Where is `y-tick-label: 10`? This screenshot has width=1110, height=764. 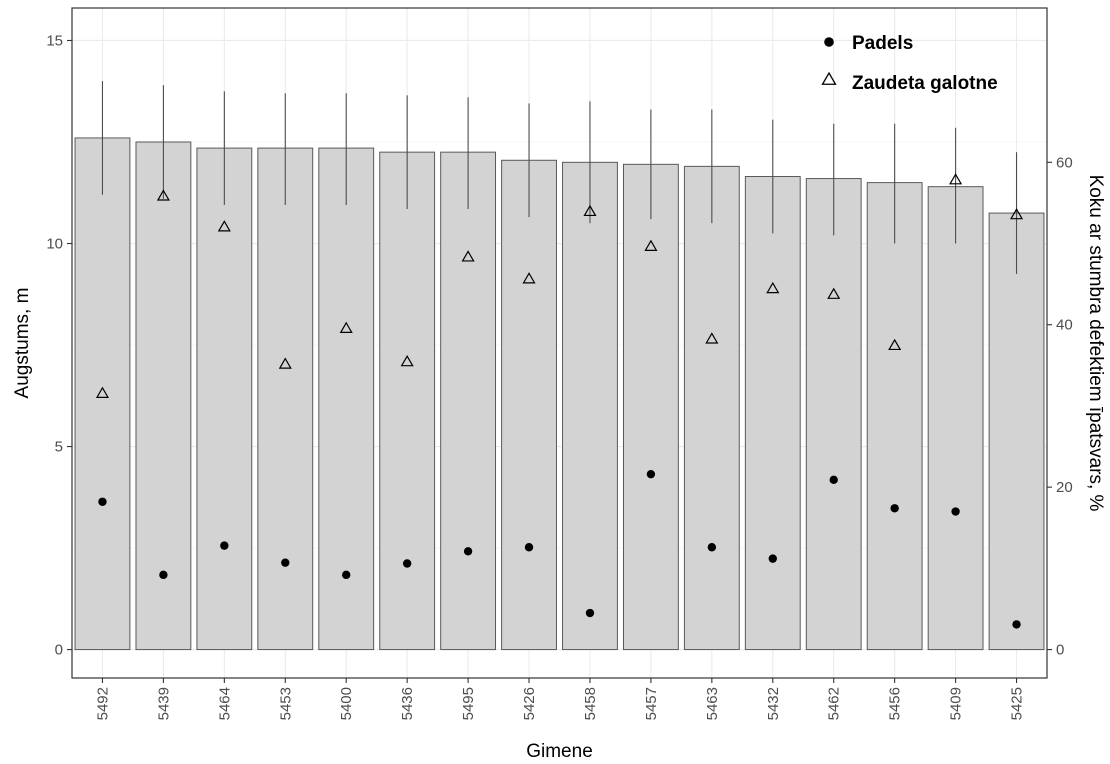
y-tick-label: 10 is located at coordinates (54, 244).